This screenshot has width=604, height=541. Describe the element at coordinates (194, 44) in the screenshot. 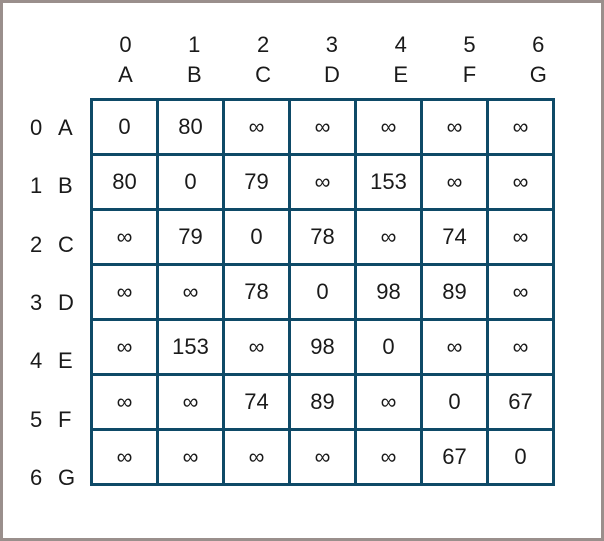

I see `column-index: 1` at that location.